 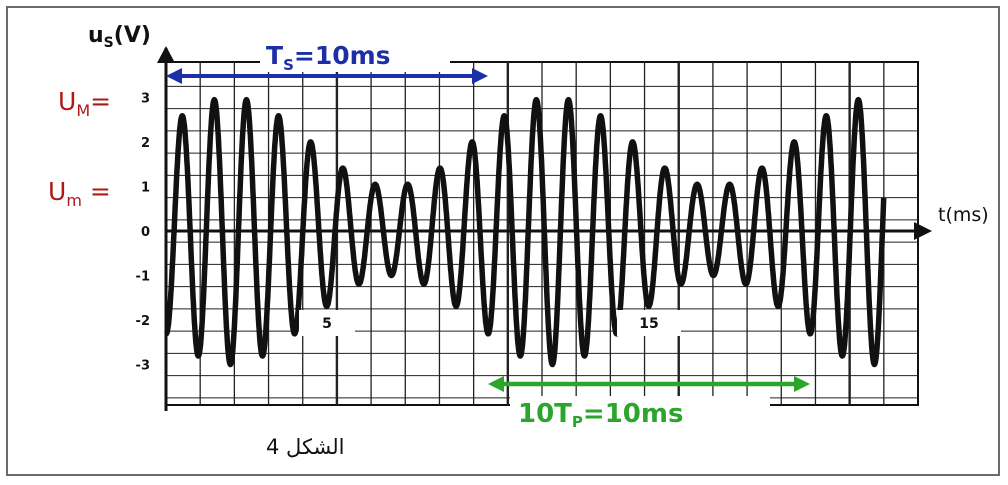 I want to click on y-tick-label: -2, so click(x=143, y=321).